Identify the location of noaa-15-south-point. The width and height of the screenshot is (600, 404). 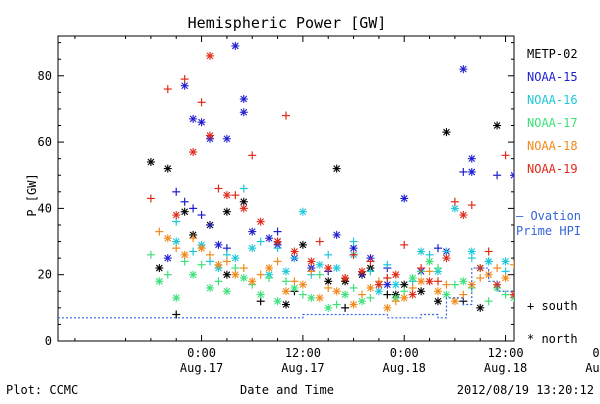
(193, 208).